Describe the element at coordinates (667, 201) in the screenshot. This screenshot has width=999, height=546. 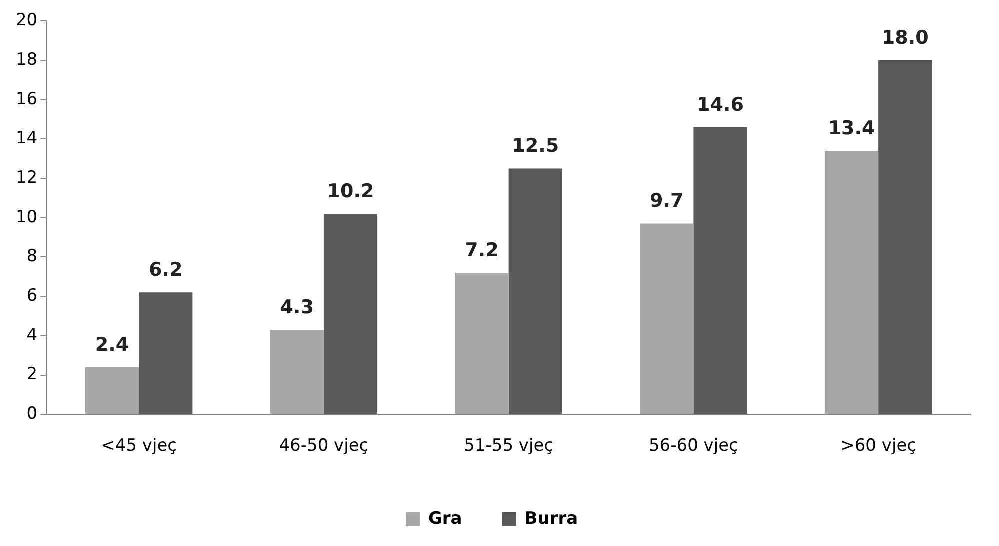
I see `data-label: 9.7` at that location.